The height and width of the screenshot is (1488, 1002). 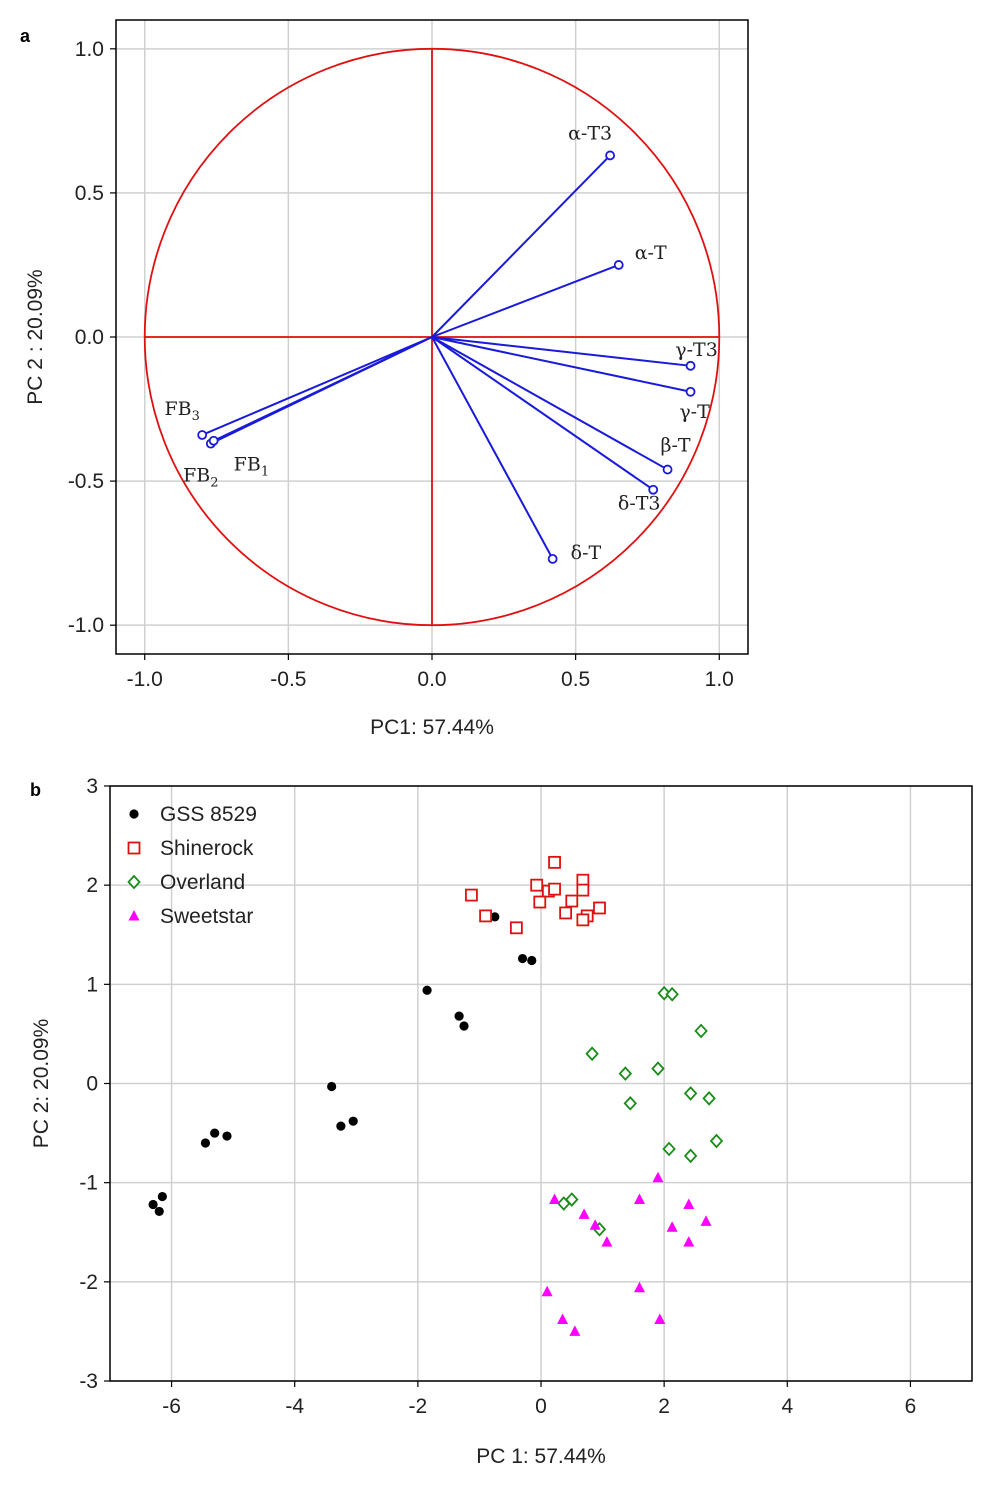 What do you see at coordinates (88, 1282) in the screenshot?
I see `y-tick-label: -2` at bounding box center [88, 1282].